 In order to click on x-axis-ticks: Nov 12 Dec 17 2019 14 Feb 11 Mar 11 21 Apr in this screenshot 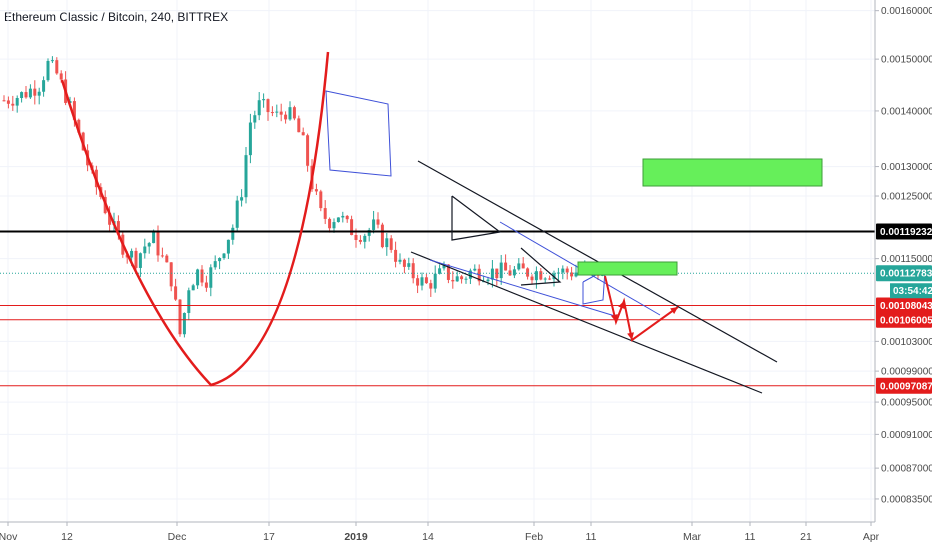, I will do `click(440, 532)`.